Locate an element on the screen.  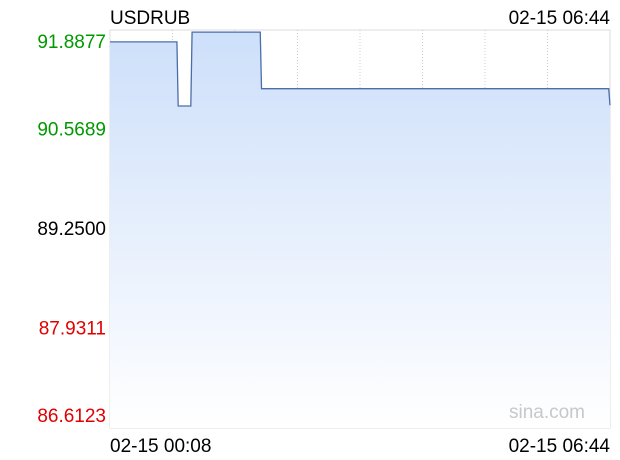
chart-title: USDRUB is located at coordinates (150, 18).